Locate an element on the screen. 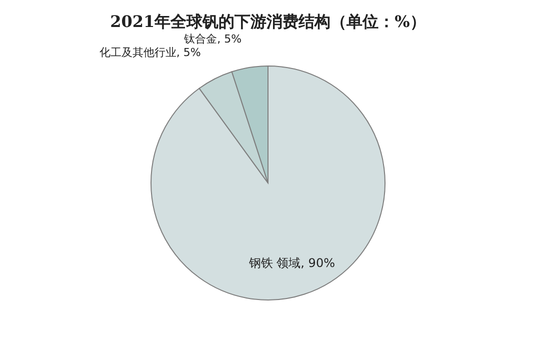  slice-label: 钛合金, 5% is located at coordinates (212, 39).